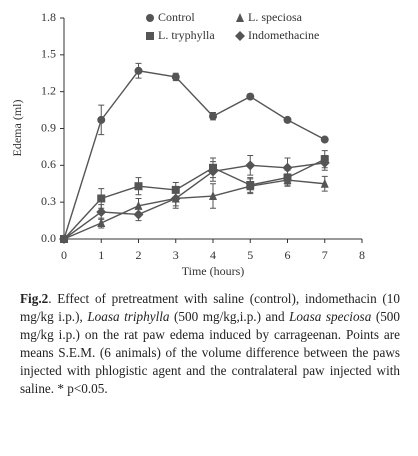 The width and height of the screenshot is (418, 456). Describe the element at coordinates (176, 255) in the screenshot. I see `x-tick-label: 3` at that location.